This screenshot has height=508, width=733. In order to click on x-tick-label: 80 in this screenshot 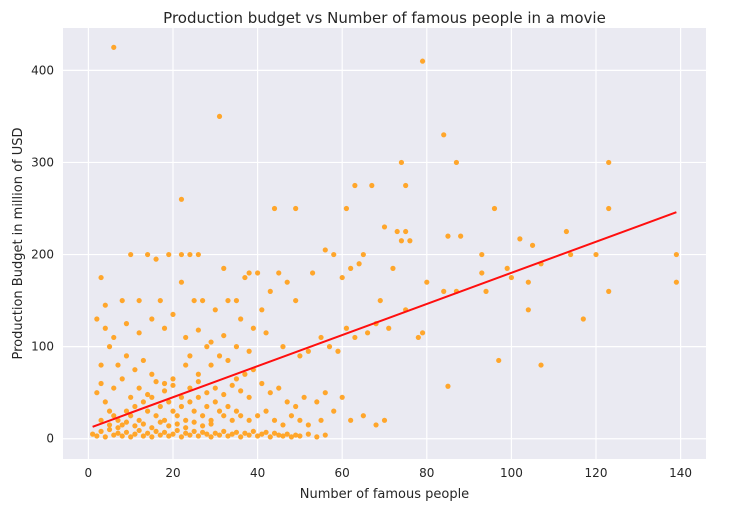, I will do `click(426, 473)`.